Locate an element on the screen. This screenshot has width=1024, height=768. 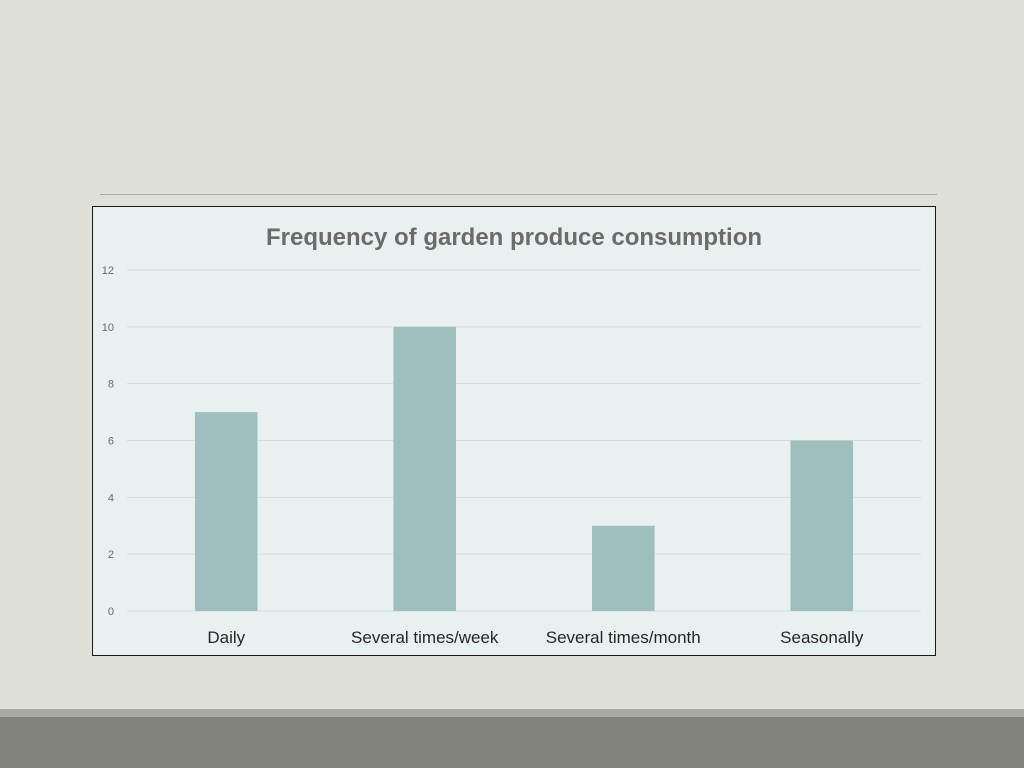
bar-seasonally is located at coordinates (822, 525).